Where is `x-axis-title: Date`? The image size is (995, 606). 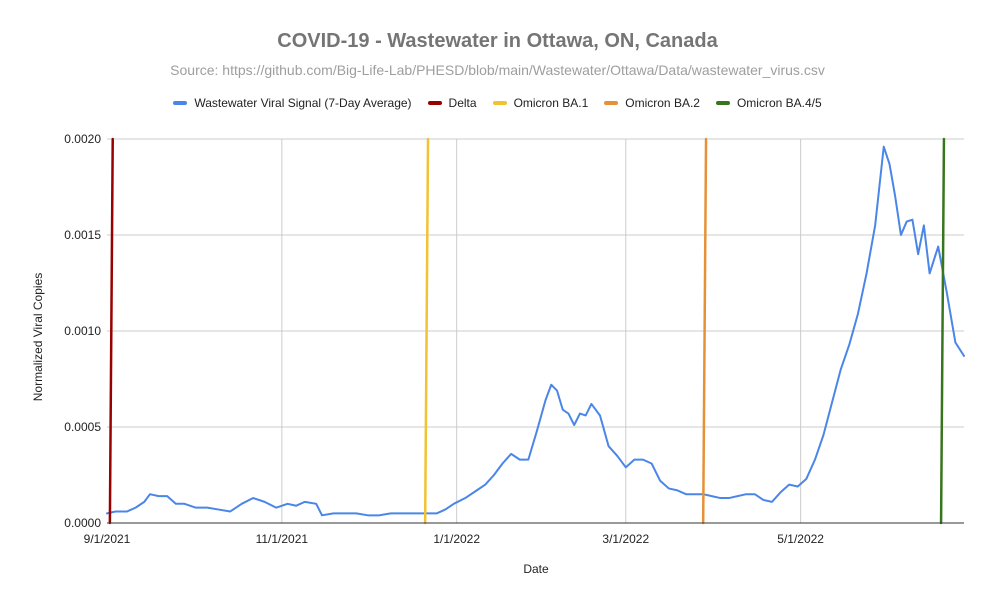 x-axis-title: Date is located at coordinates (536, 569).